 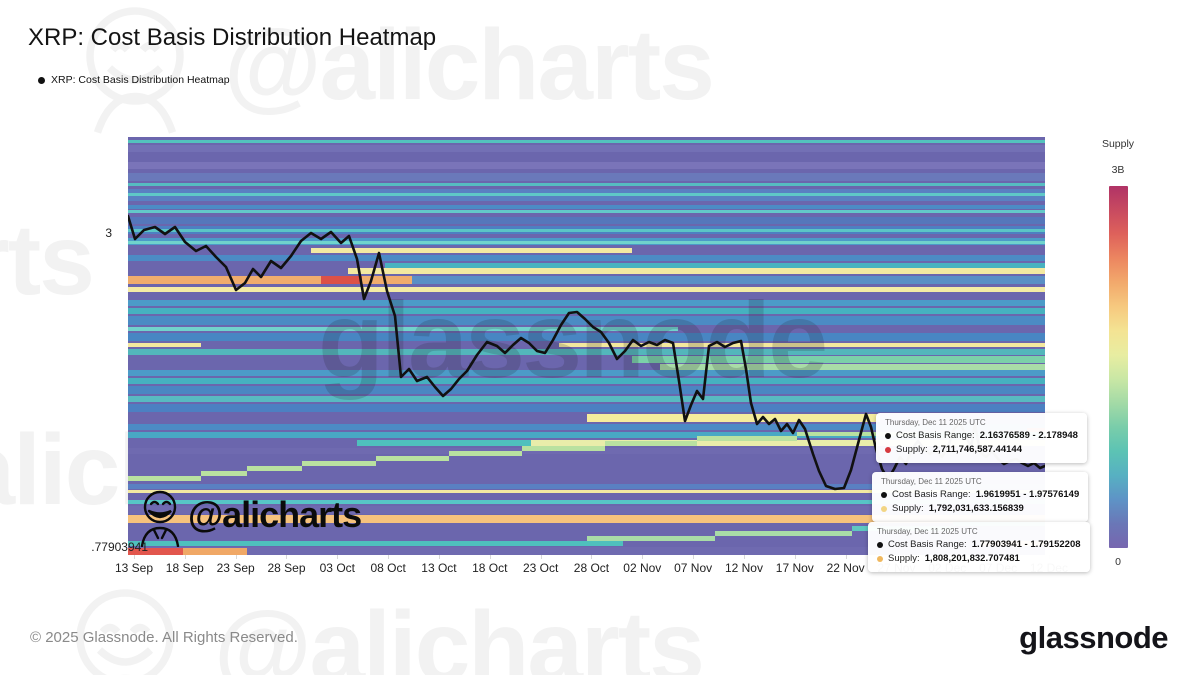 I want to click on x-axis-label: 13 Oct, so click(x=439, y=568).